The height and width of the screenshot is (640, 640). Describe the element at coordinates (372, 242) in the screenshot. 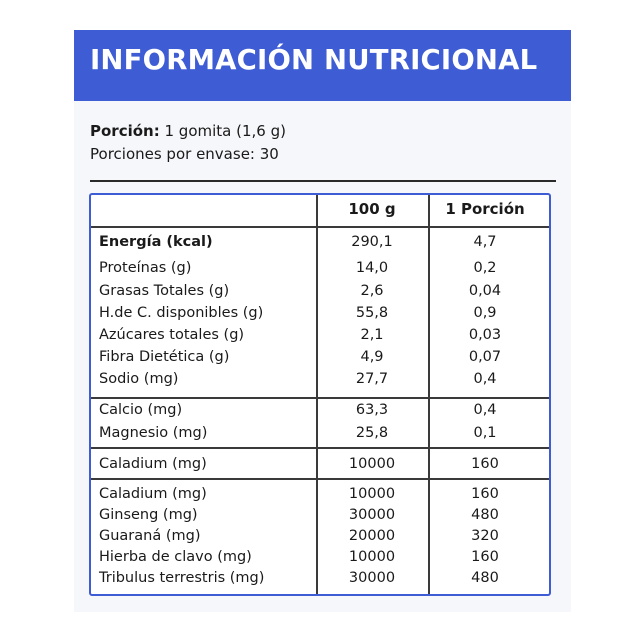

I see `row-value-100g: 290,1` at that location.